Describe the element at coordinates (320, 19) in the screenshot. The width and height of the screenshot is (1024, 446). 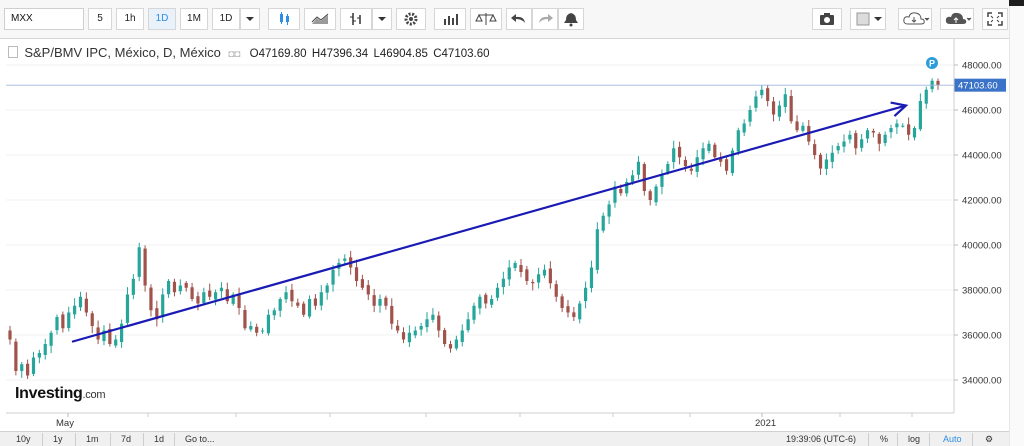
I see `area-chart-icon` at that location.